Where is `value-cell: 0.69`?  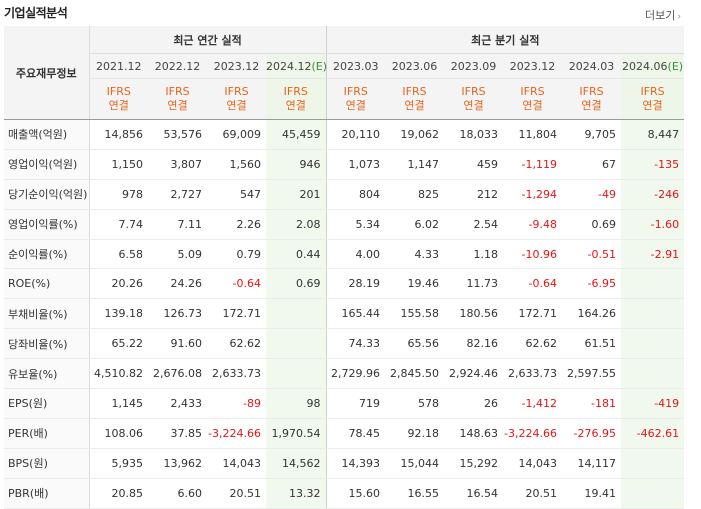 value-cell: 0.69 is located at coordinates (592, 224).